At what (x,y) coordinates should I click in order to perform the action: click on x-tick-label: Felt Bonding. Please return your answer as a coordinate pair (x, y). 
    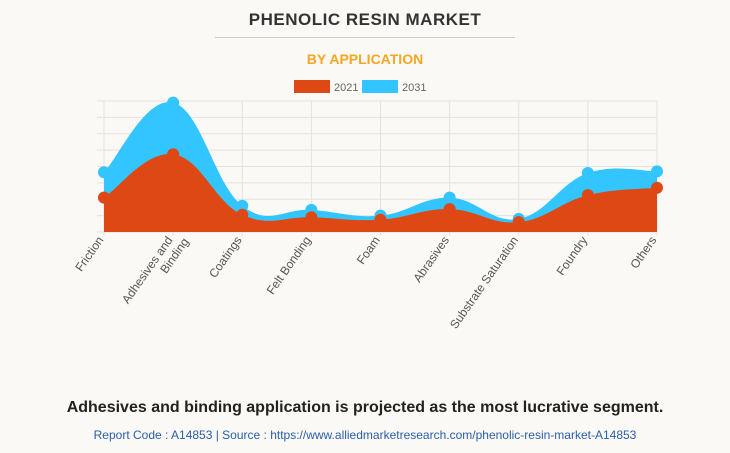
    Looking at the image, I should click on (289, 265).